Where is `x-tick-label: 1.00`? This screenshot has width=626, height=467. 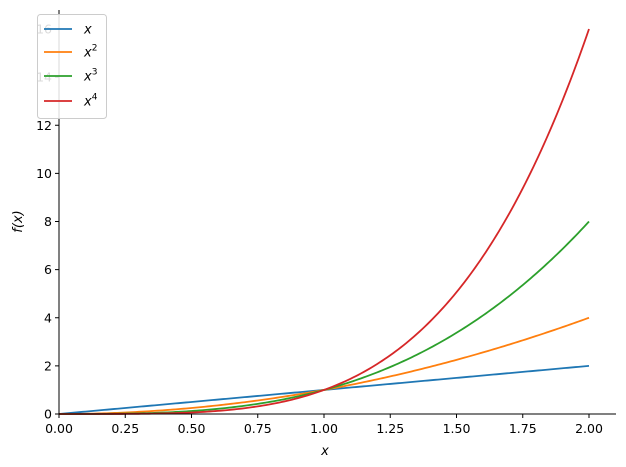 x-tick-label: 1.00 is located at coordinates (324, 428).